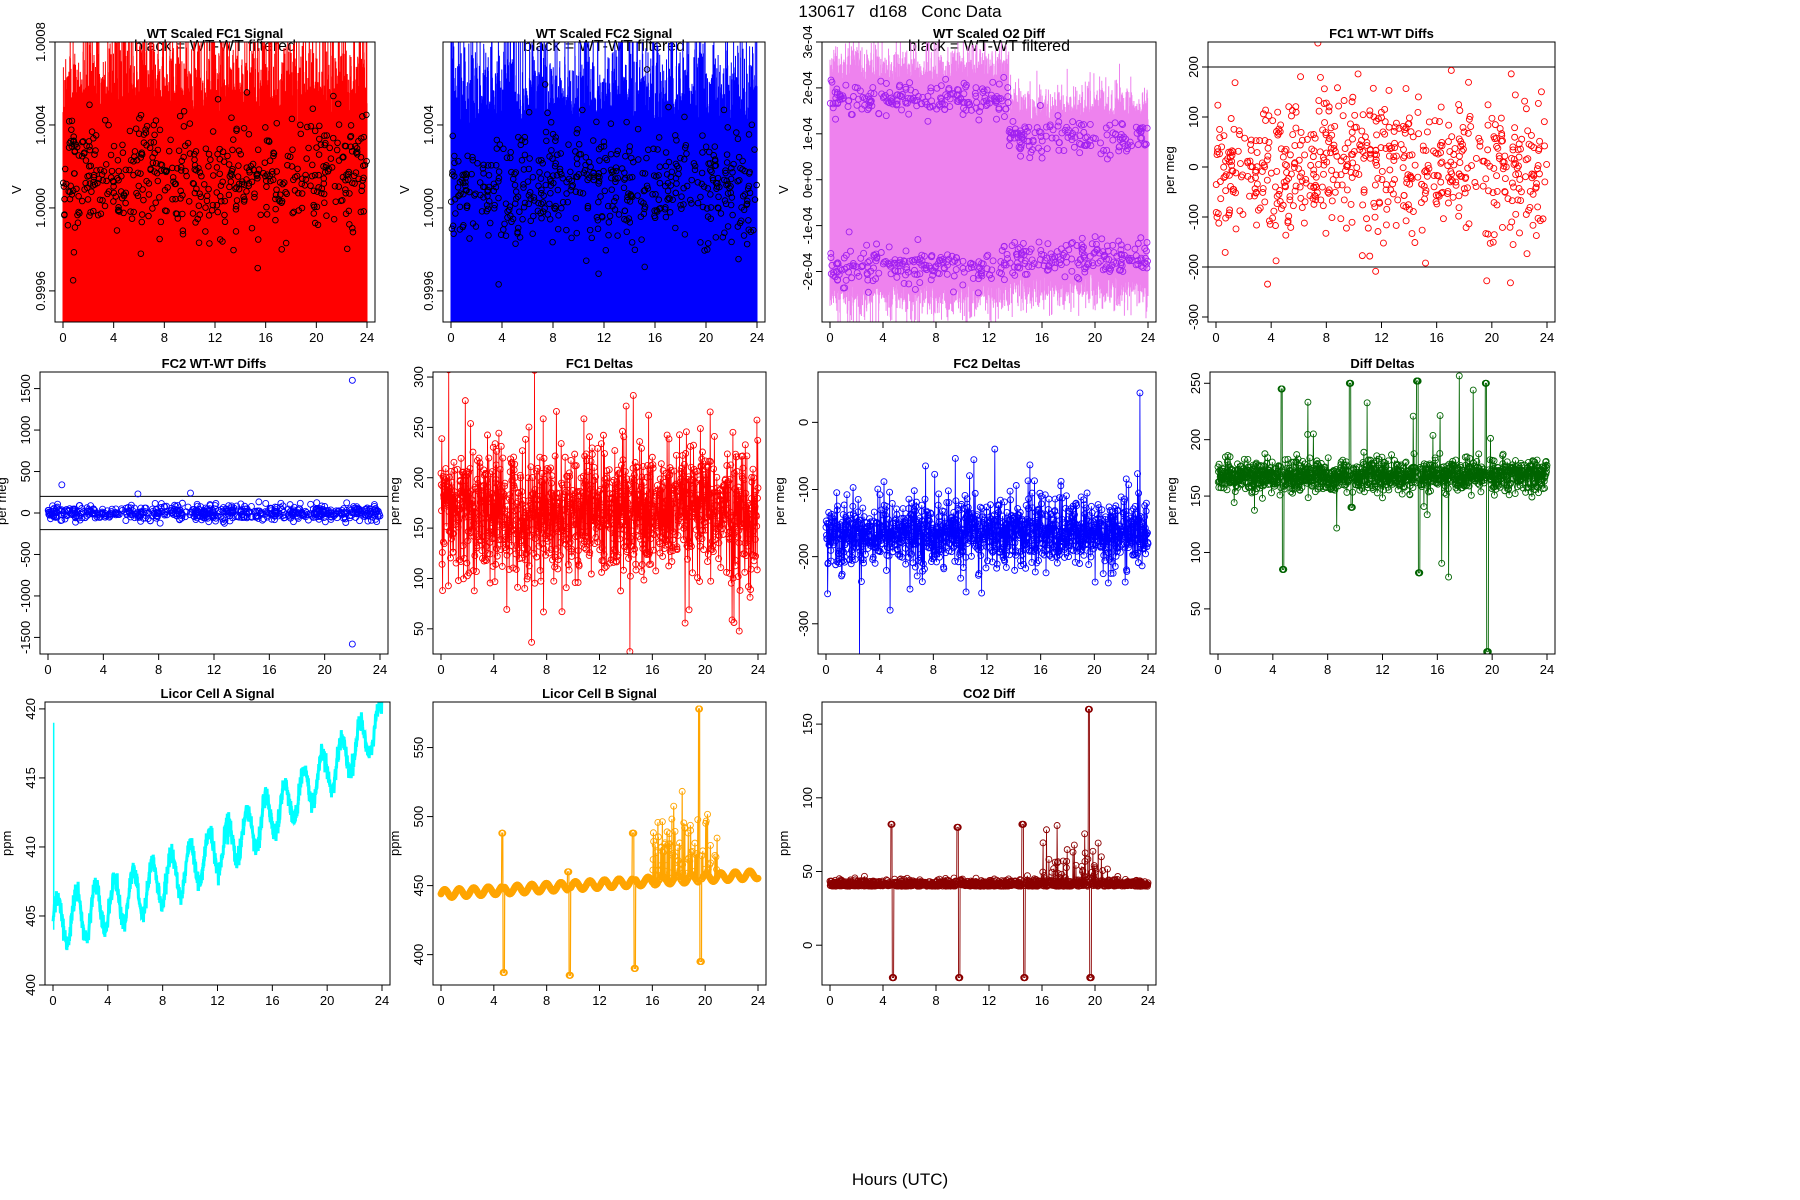  What do you see at coordinates (214, 363) in the screenshot?
I see `chart-title: FC2 WT-WT Diffs` at bounding box center [214, 363].